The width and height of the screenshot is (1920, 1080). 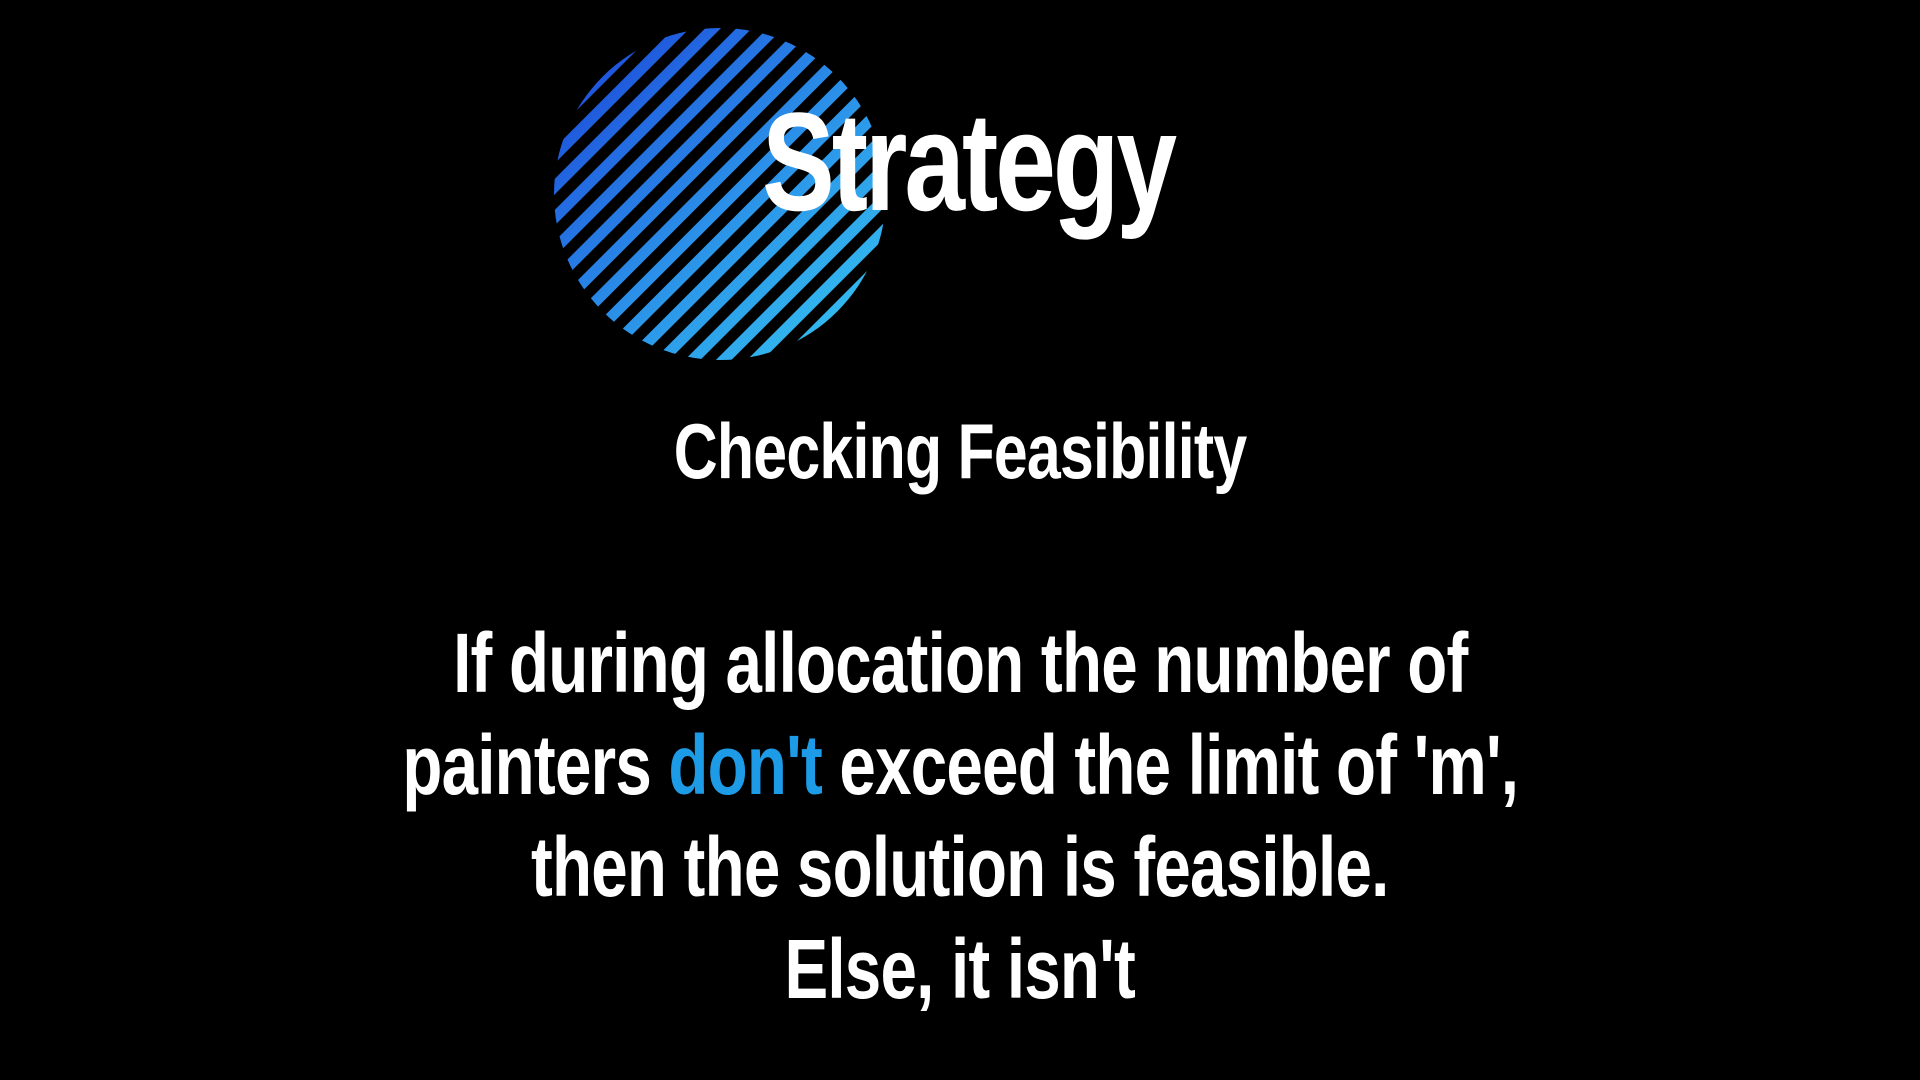 I want to click on body-line-3-text: then the solution is feasible., so click(x=960, y=867).